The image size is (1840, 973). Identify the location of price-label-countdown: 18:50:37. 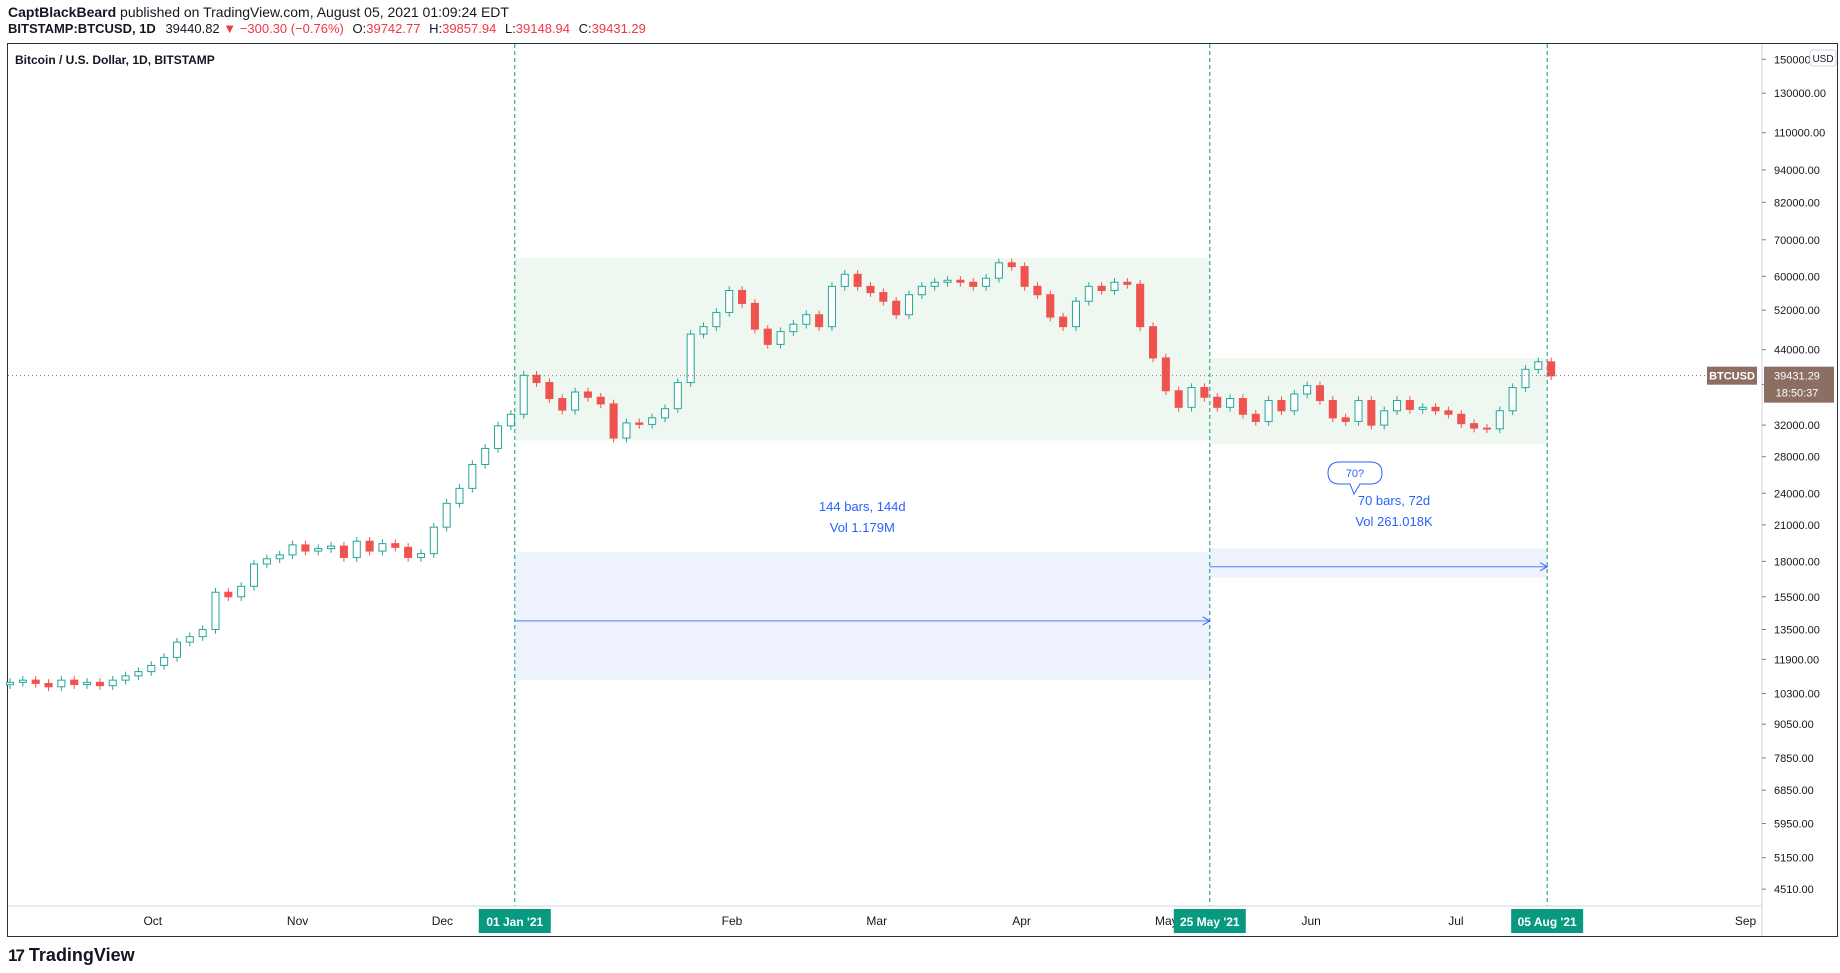
(1797, 394).